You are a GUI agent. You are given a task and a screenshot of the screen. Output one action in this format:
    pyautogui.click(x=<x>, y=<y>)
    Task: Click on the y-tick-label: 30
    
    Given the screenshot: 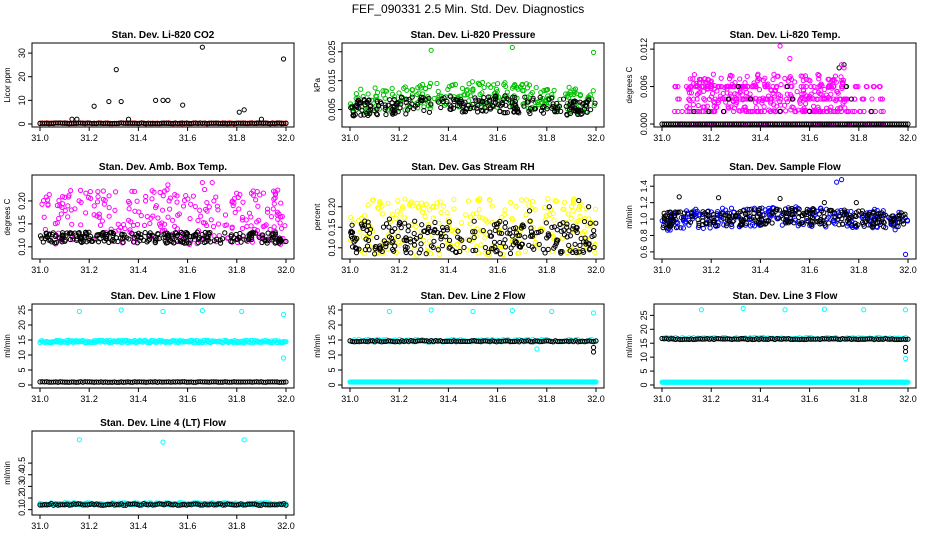 What is the action you would take?
    pyautogui.click(x=22, y=53)
    